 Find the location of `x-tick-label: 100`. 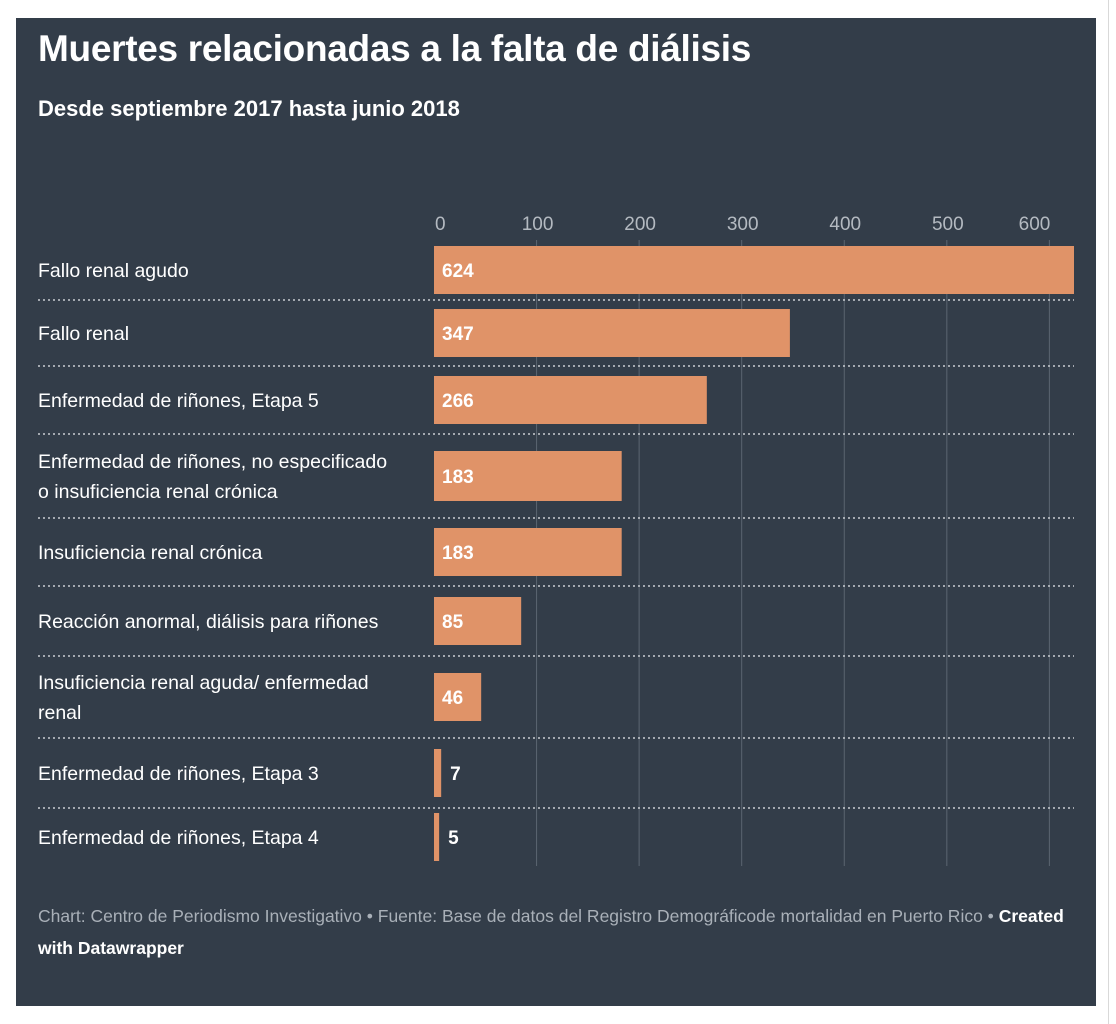

x-tick-label: 100 is located at coordinates (538, 224).